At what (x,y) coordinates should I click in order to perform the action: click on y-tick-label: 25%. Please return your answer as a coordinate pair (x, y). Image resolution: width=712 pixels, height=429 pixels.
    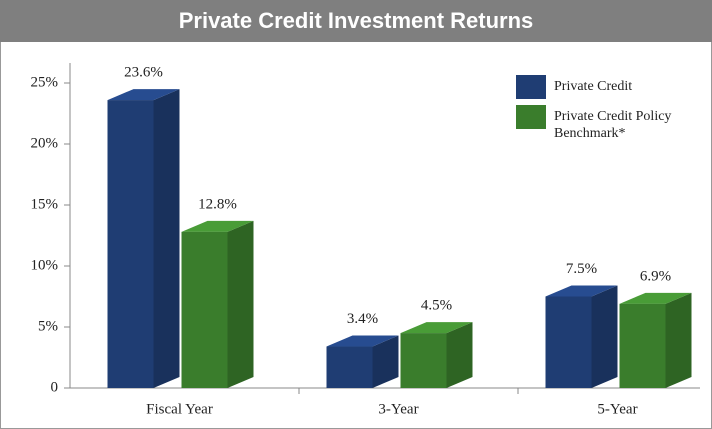
    Looking at the image, I should click on (45, 82).